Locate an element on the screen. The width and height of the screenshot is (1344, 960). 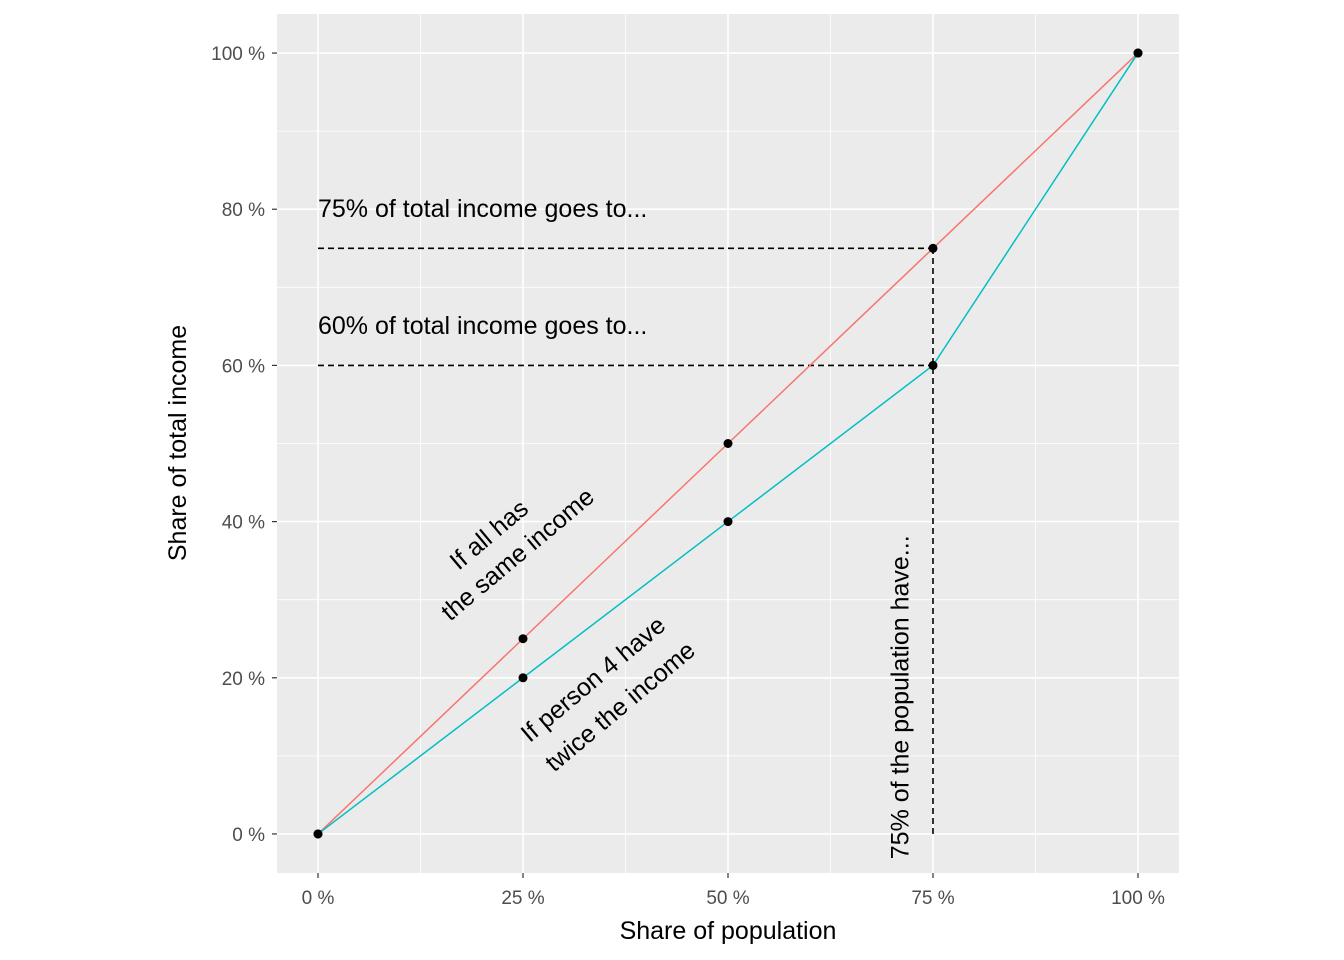
x-tick-label: 25 % is located at coordinates (522, 898).